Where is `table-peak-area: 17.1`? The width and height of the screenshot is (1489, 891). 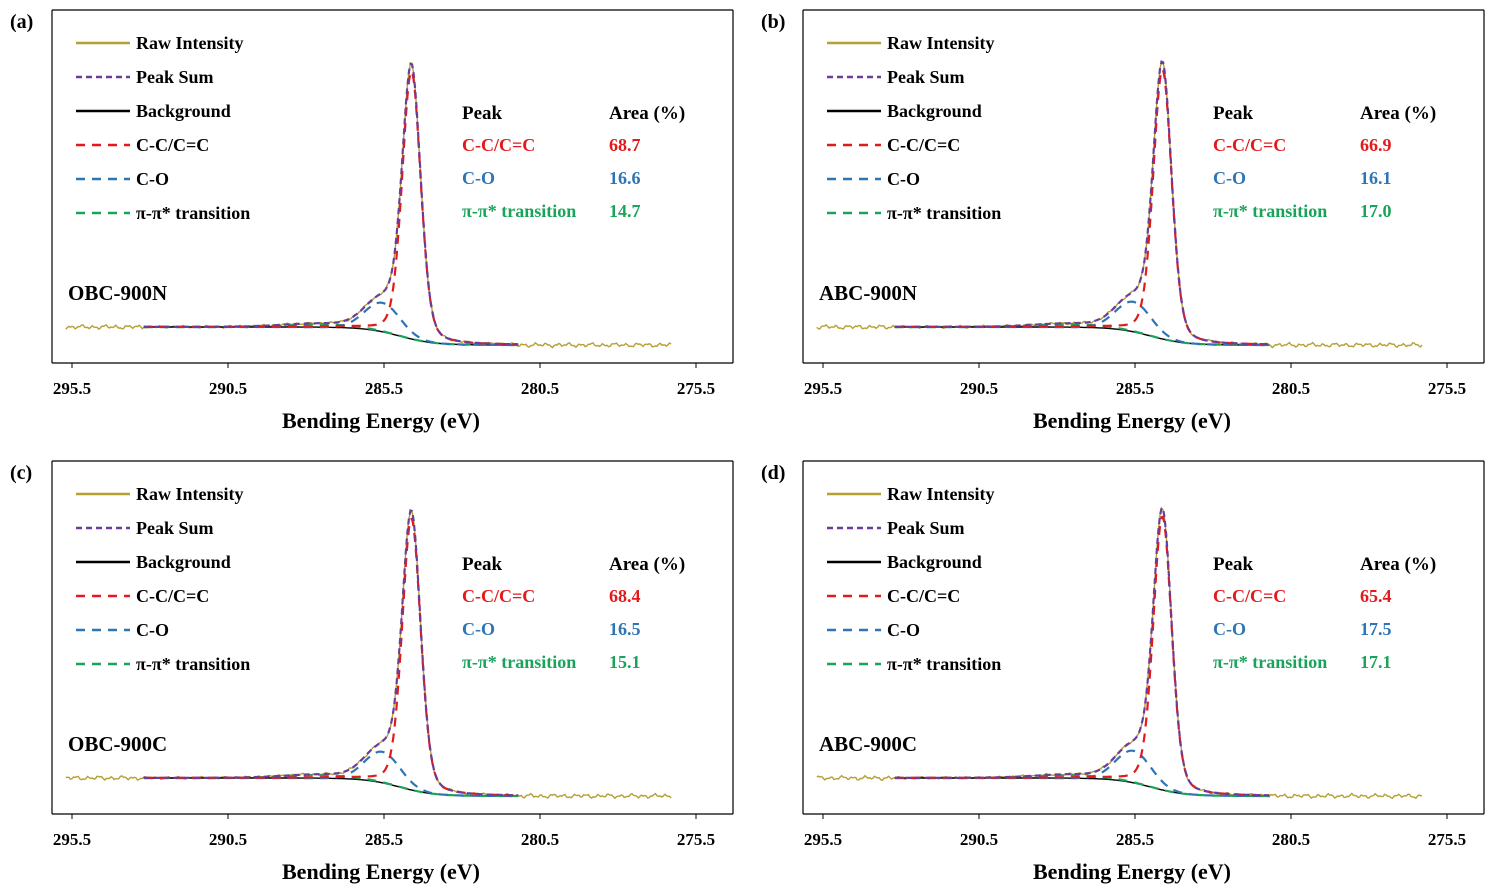 table-peak-area: 17.1 is located at coordinates (1376, 662).